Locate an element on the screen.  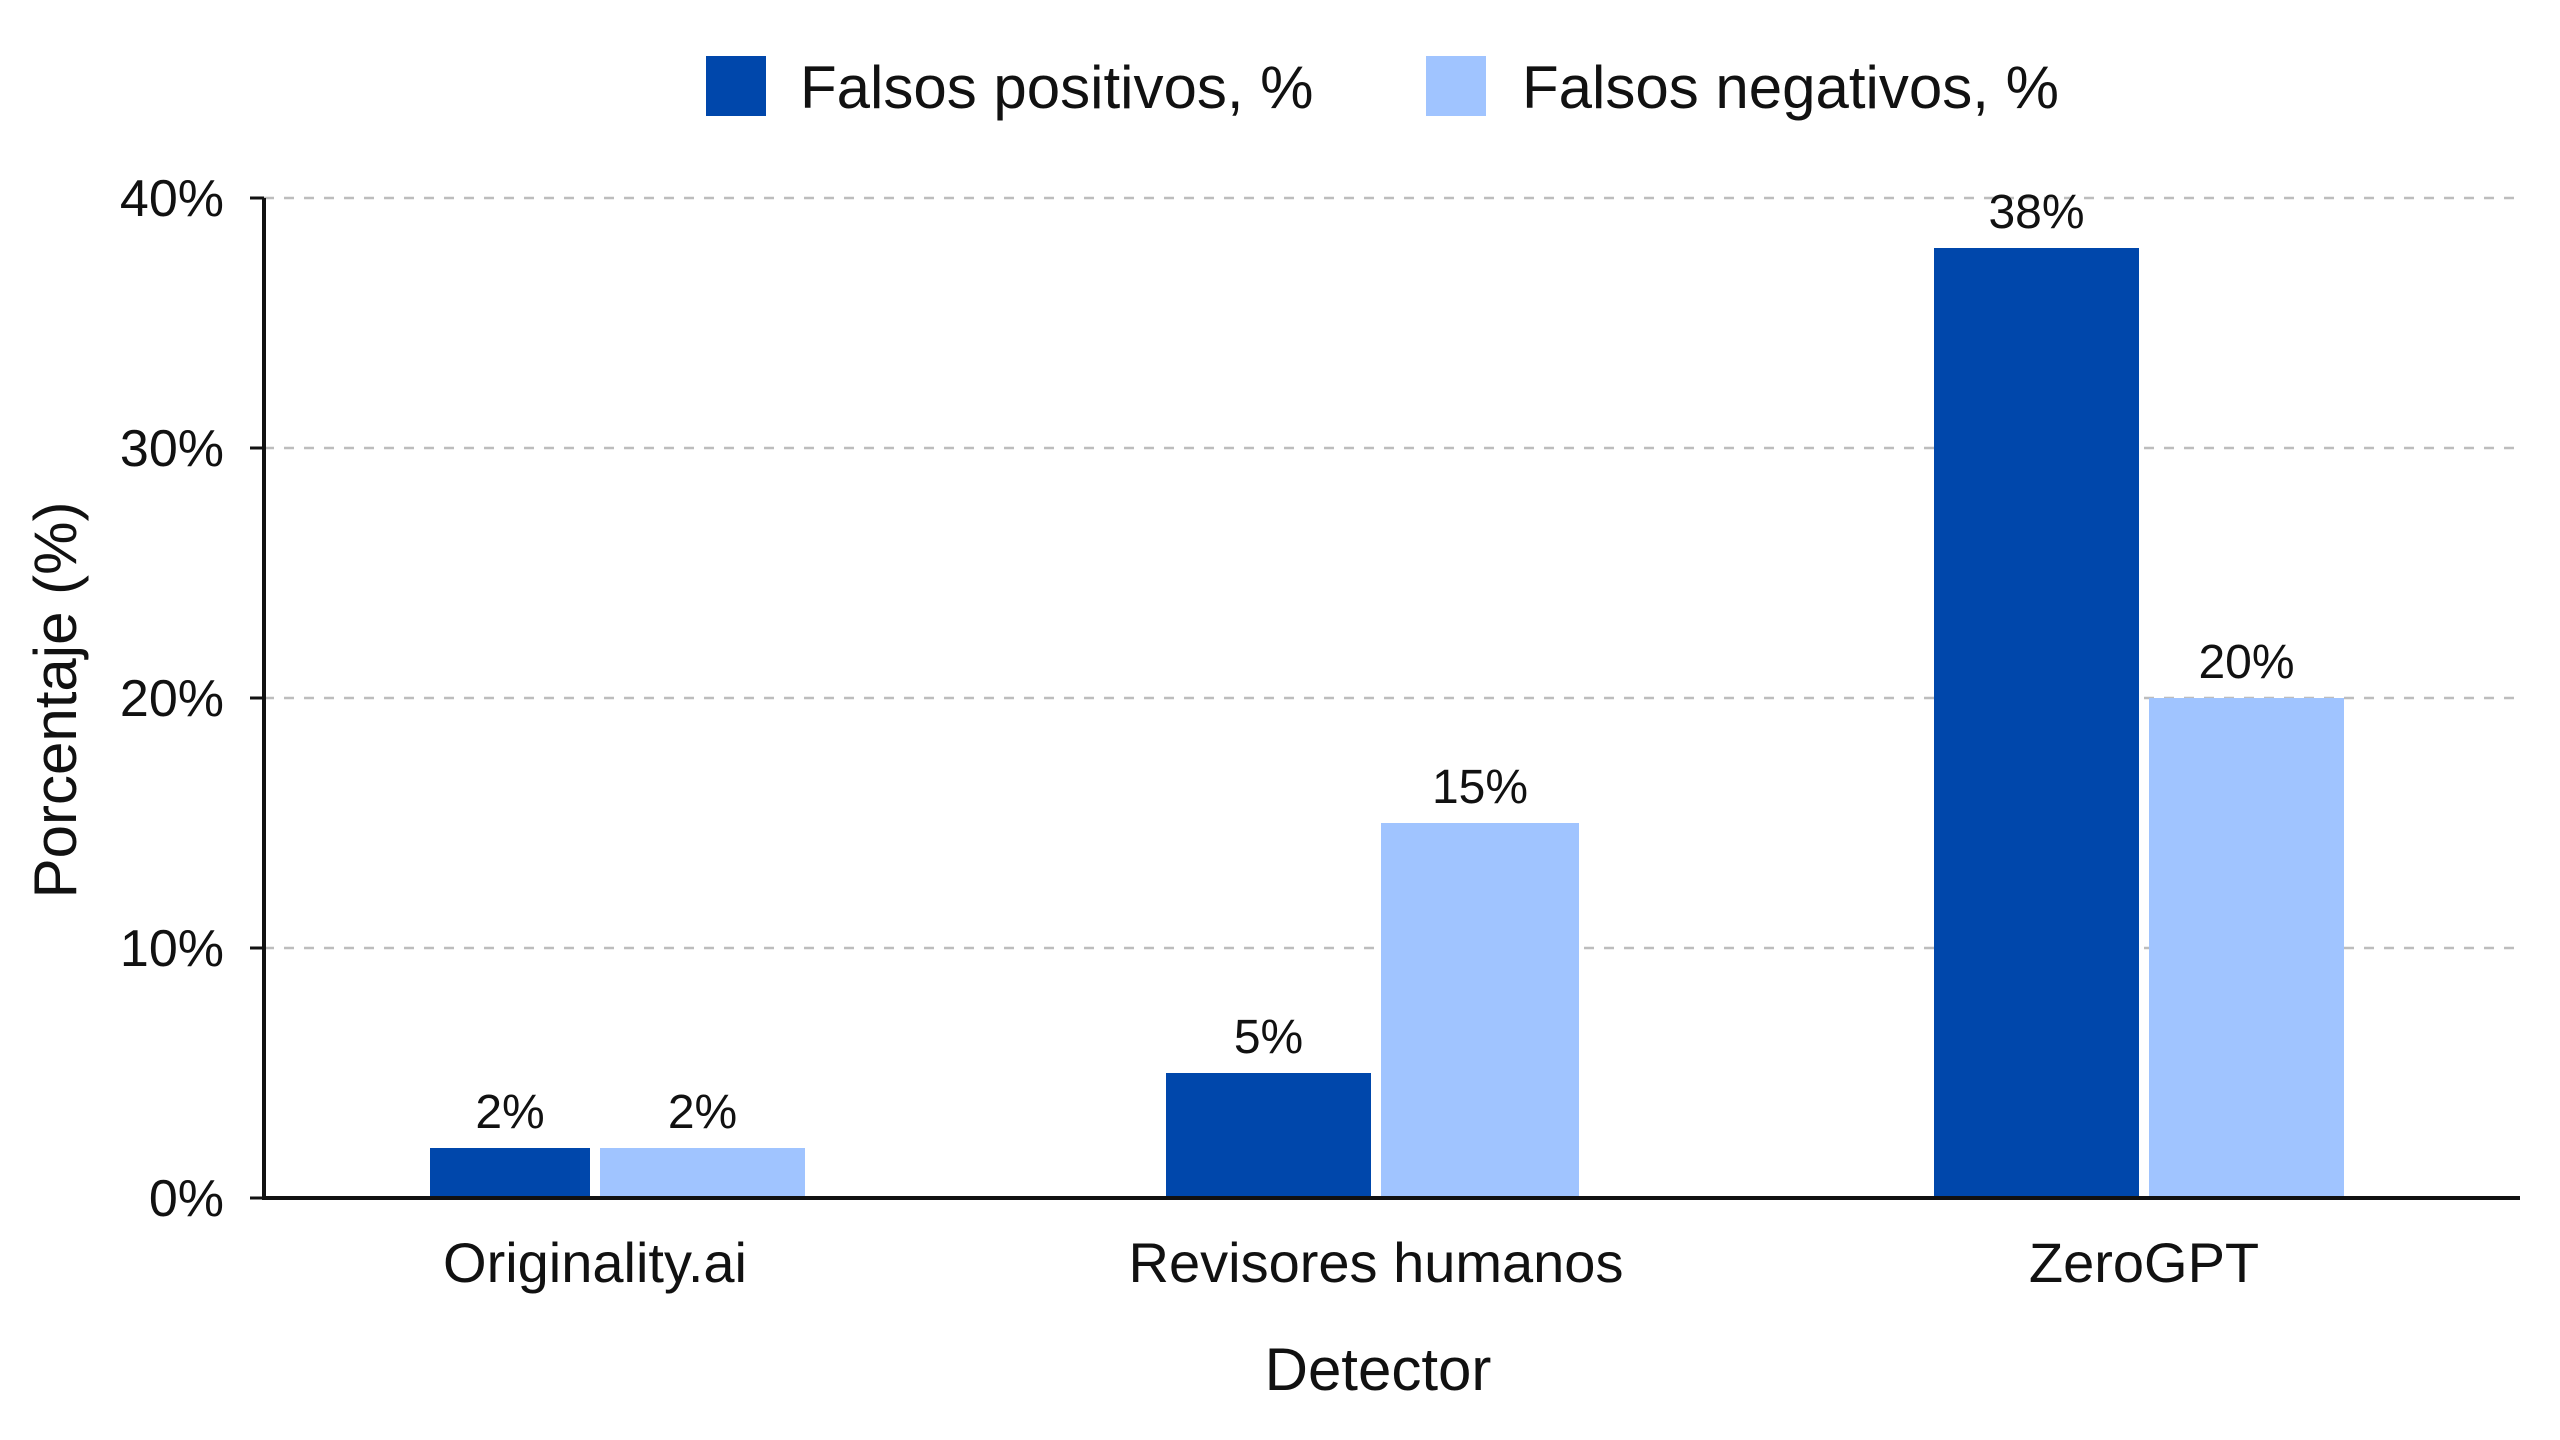
legend-label-falsos-negativos: Falsos negativos, % is located at coordinates (1790, 87).